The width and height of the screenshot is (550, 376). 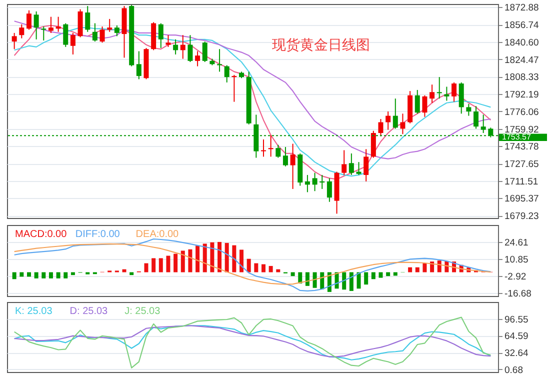 I want to click on y-tick-label: 1856.74, so click(x=521, y=26).